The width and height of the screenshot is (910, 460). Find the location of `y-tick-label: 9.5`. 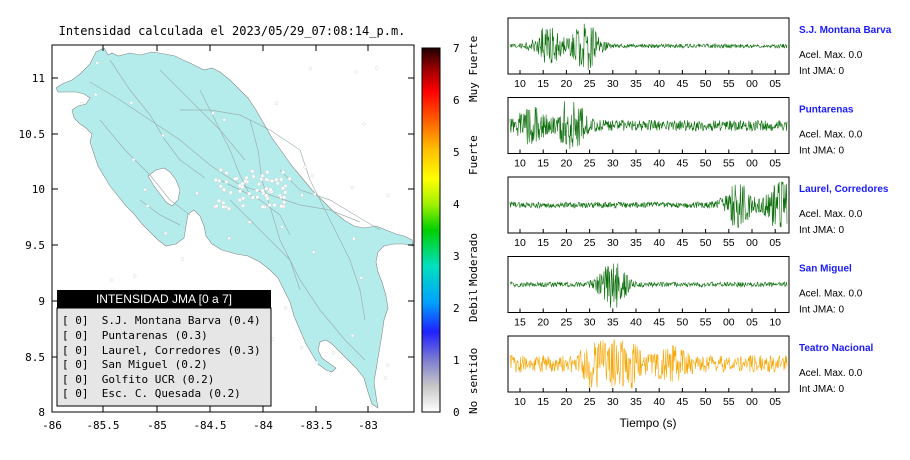

y-tick-label: 9.5 is located at coordinates (35, 245).